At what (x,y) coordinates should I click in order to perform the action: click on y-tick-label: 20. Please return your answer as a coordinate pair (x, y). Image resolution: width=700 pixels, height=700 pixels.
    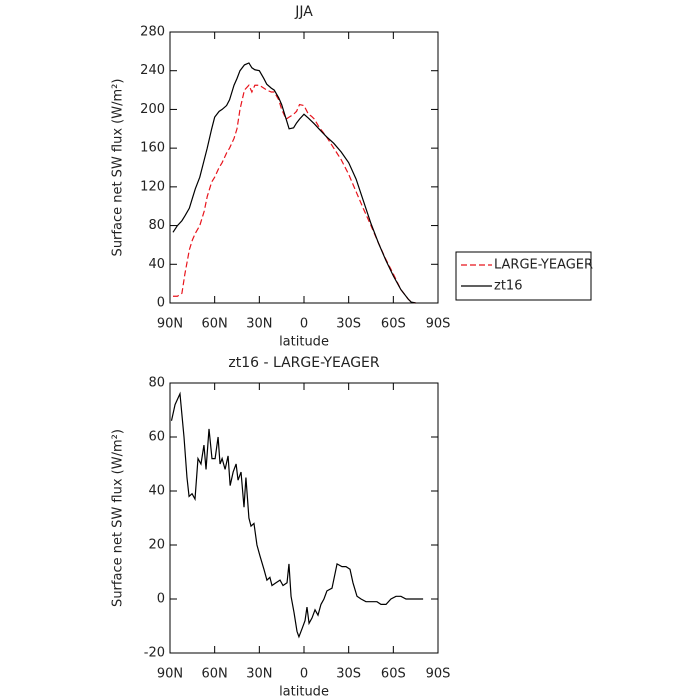
    Looking at the image, I should click on (156, 545).